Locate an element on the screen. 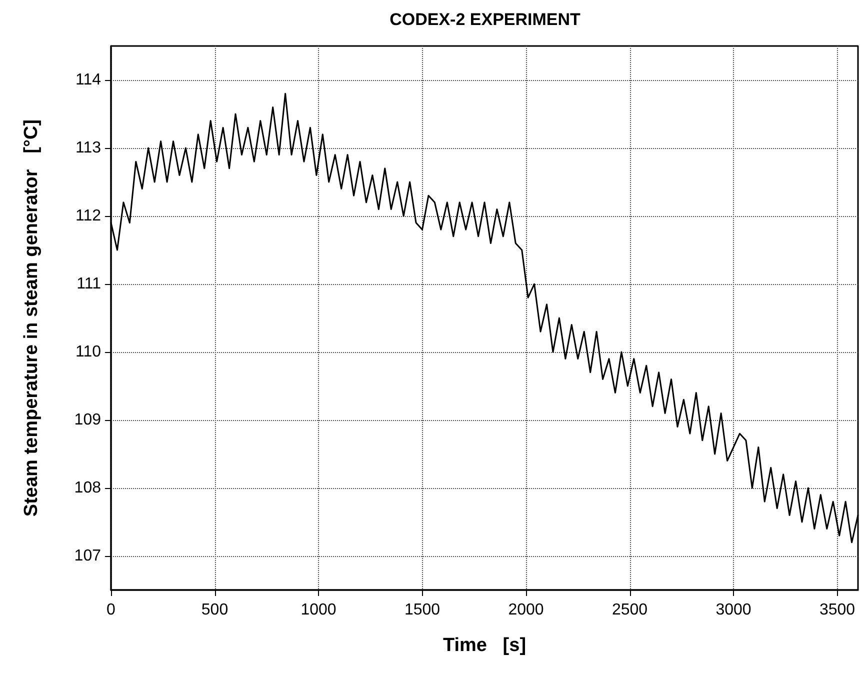 Image resolution: width=866 pixels, height=686 pixels. x-tick-label: 1000 is located at coordinates (318, 610).